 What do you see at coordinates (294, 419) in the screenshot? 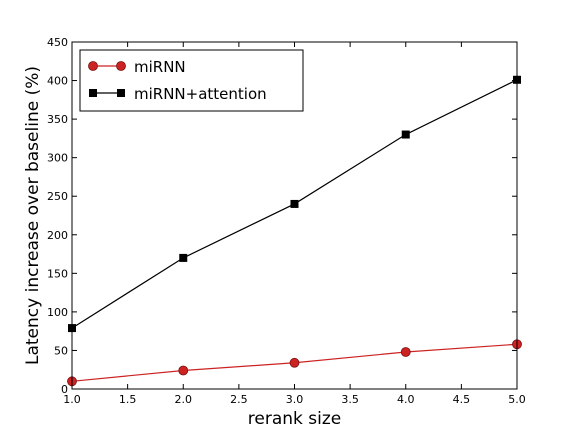
I see `x-axis-title: rerank size` at bounding box center [294, 419].